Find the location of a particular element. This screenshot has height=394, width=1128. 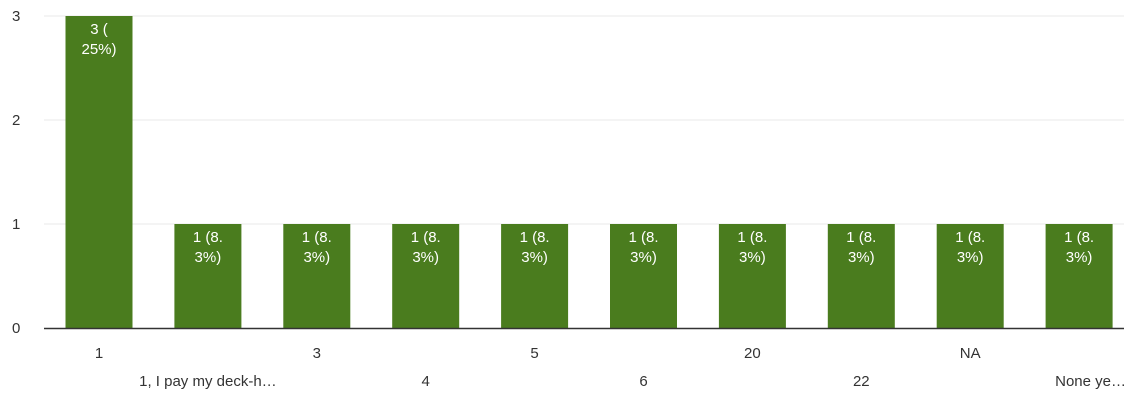

data-label: 25%) is located at coordinates (98, 49).